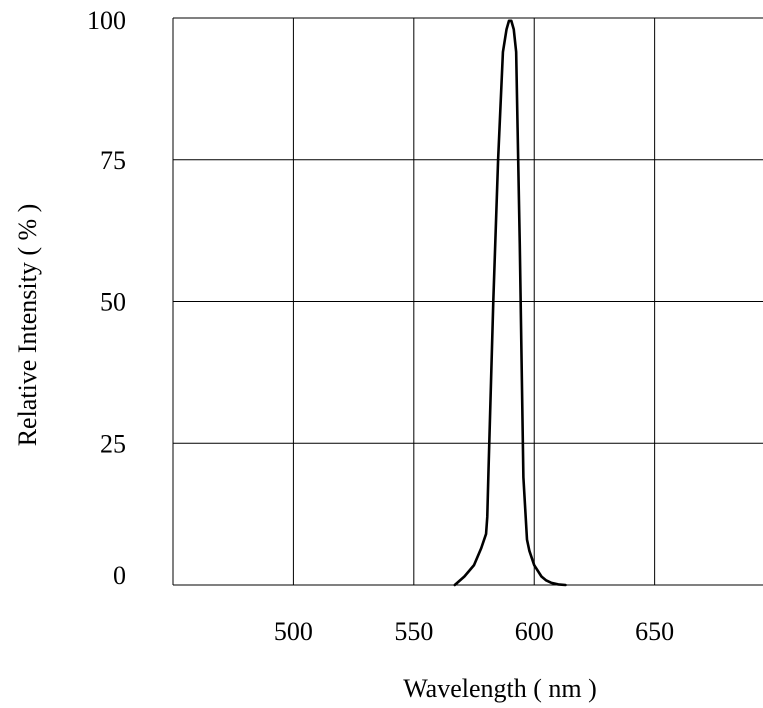 This screenshot has height=708, width=763. Describe the element at coordinates (113, 443) in the screenshot. I see `y-tick-label-25: 25` at that location.